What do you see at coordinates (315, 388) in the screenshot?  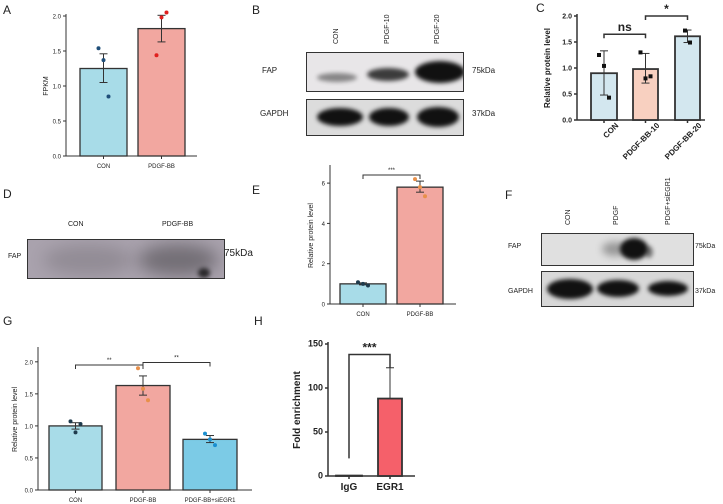 I see `y-tick-label: 100` at bounding box center [315, 388].